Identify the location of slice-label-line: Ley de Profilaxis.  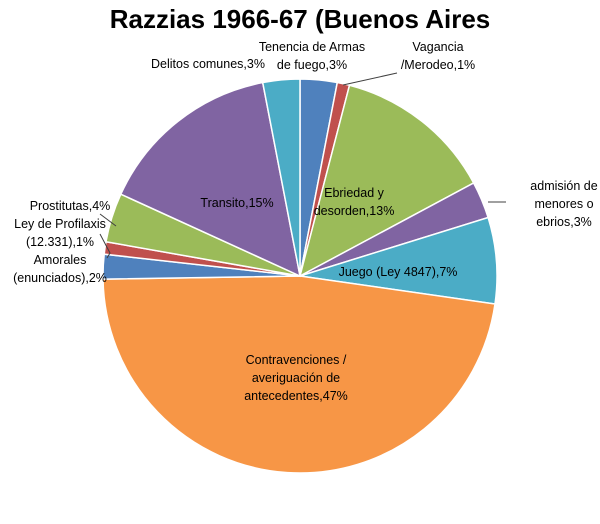
(60, 224).